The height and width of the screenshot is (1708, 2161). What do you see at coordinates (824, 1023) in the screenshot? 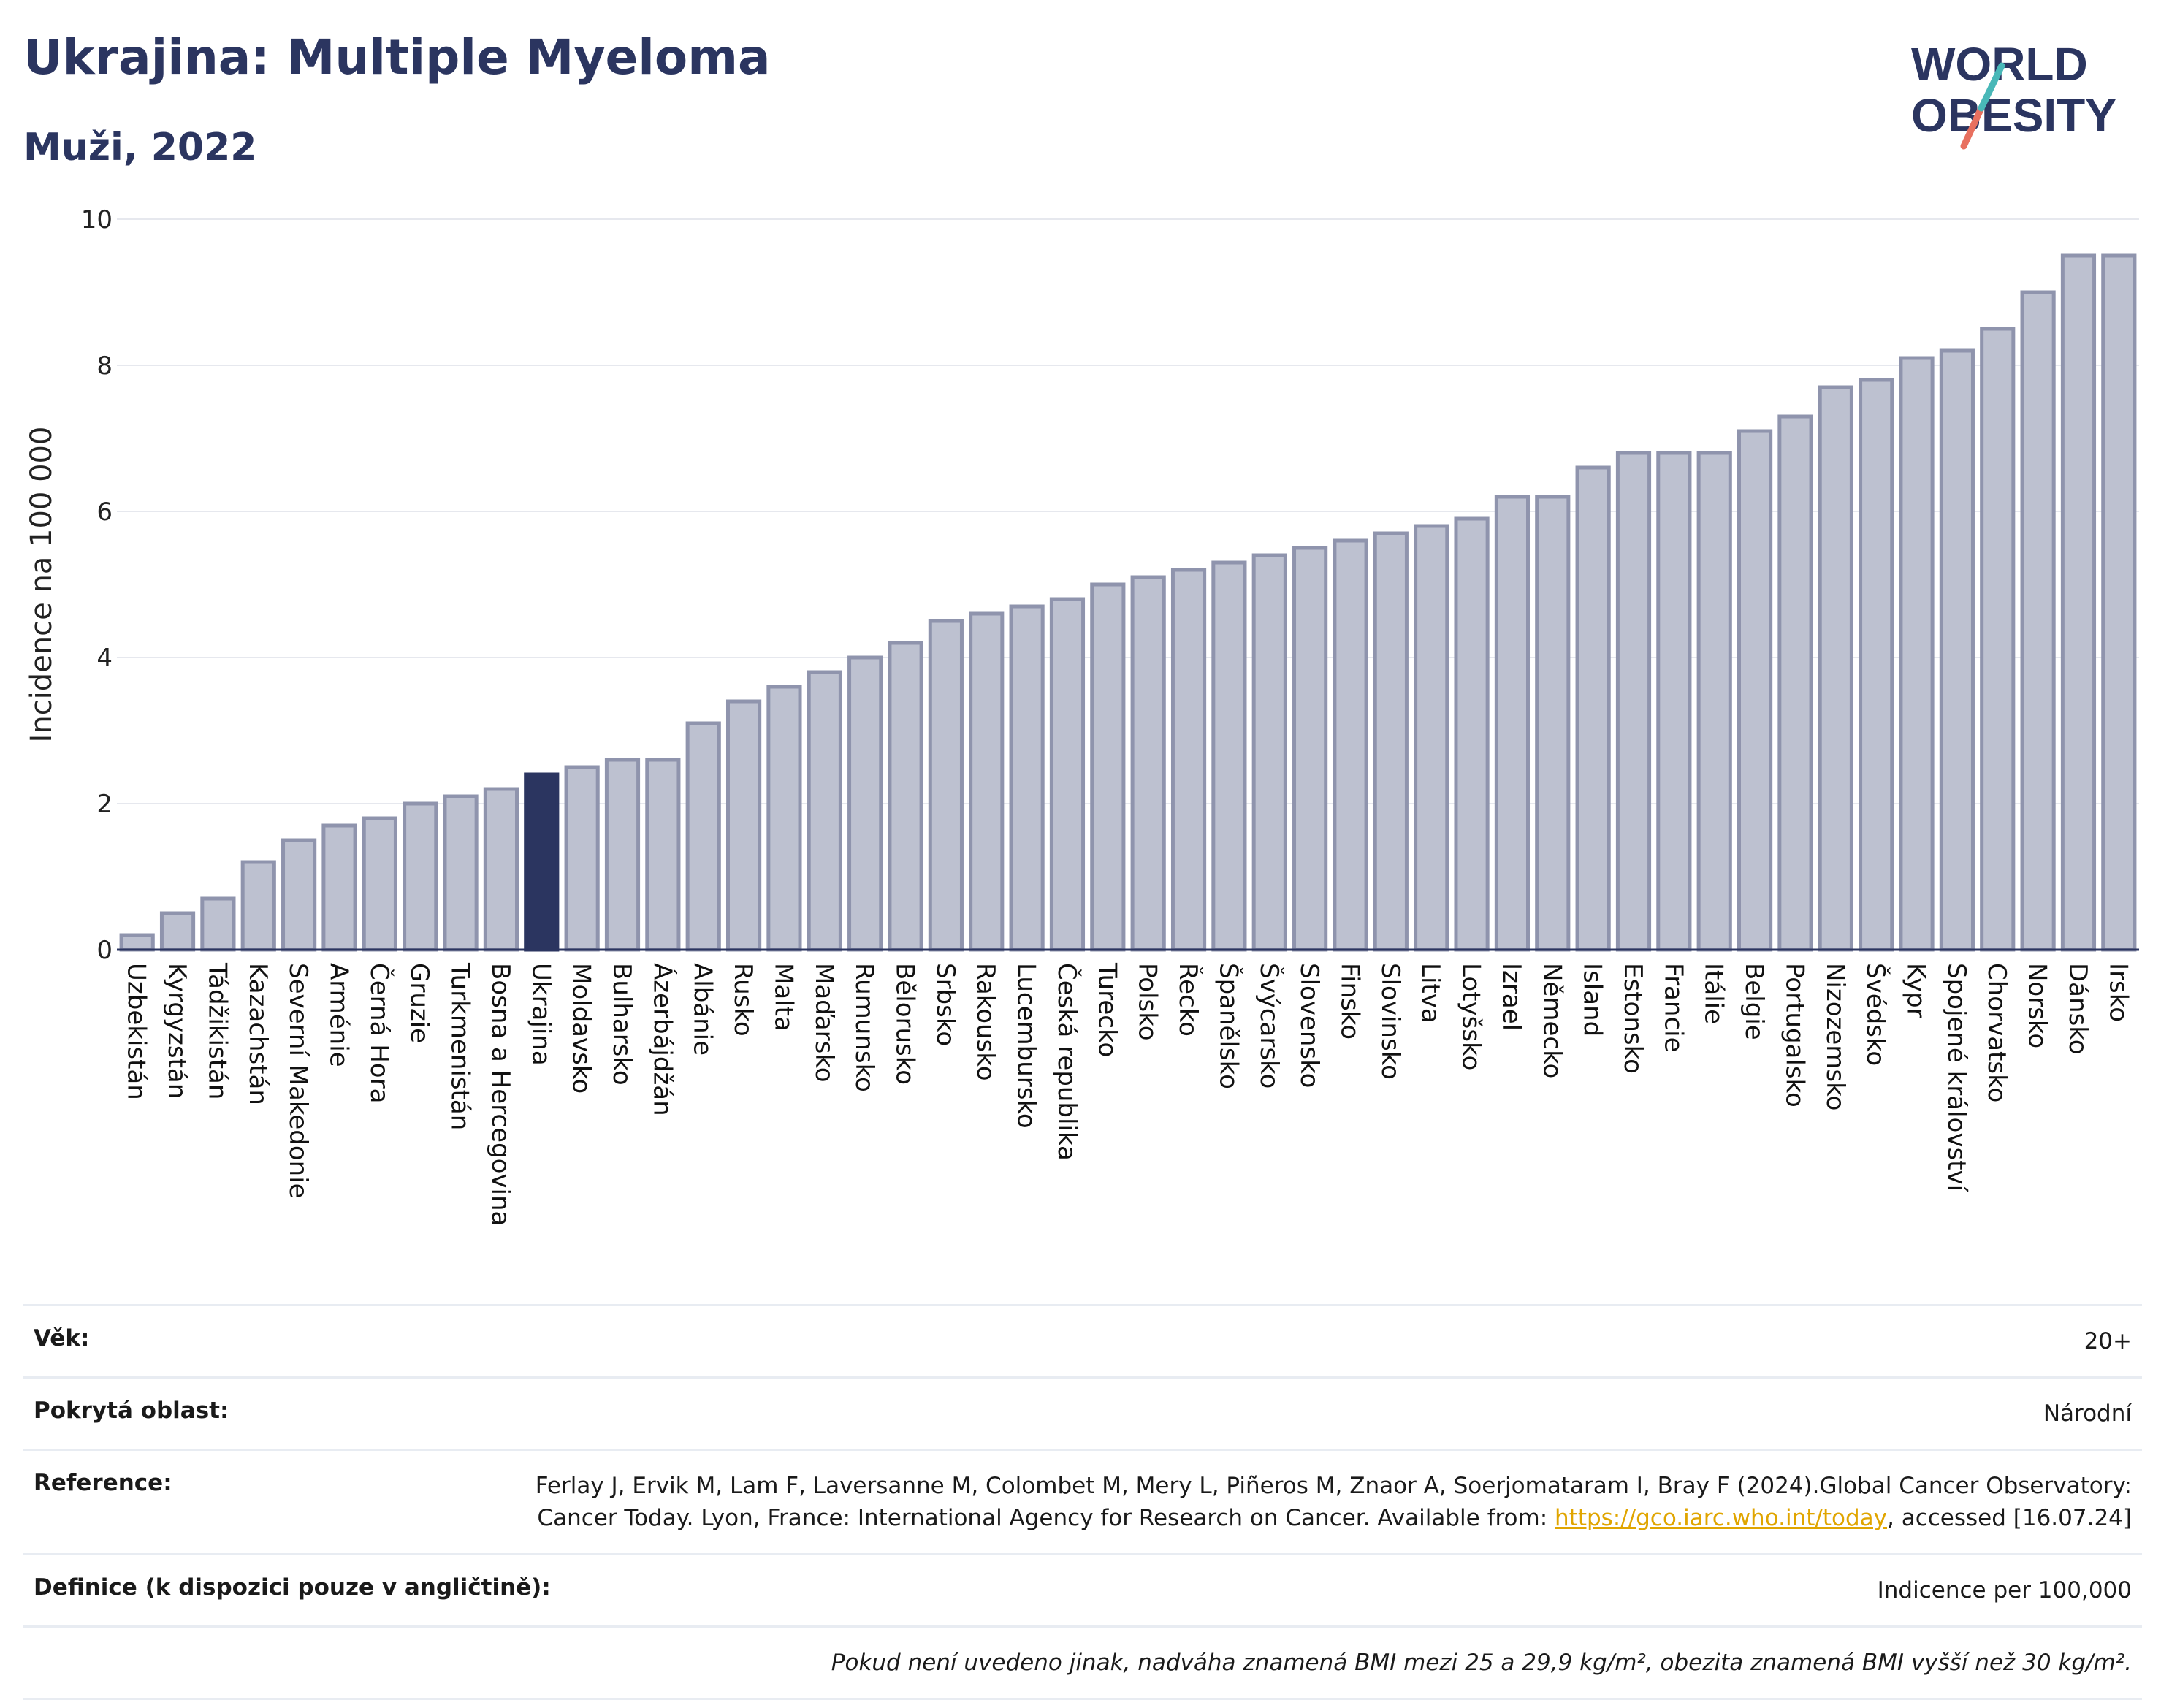
I see `x-category-label: Maďarsko` at bounding box center [824, 1023].